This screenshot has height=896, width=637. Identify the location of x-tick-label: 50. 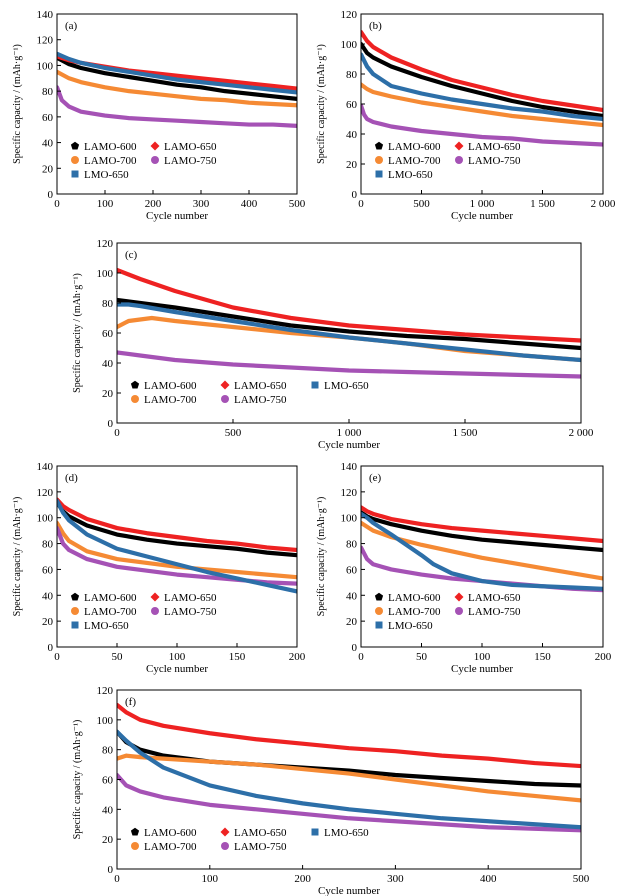
(118, 657).